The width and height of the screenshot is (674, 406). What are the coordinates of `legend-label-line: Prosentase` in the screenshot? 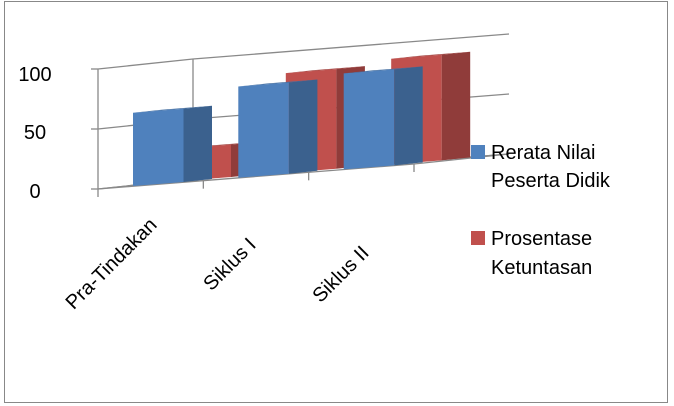 It's located at (541, 239).